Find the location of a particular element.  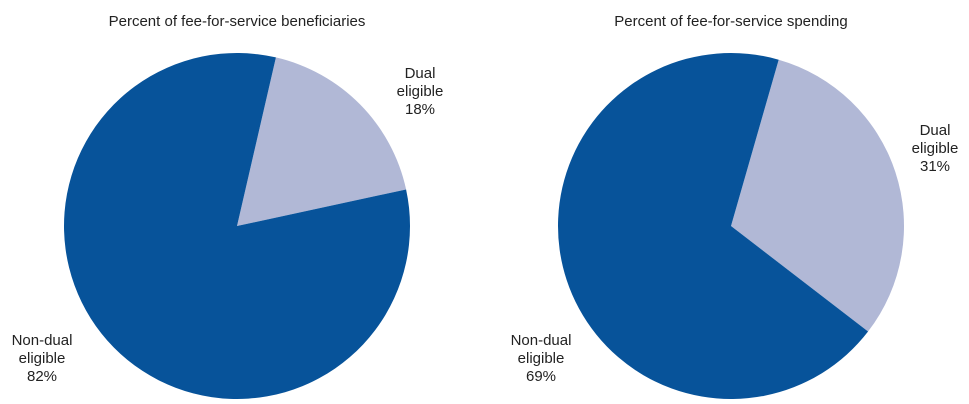

chart-title: Percent of fee-for-service beneficiaries is located at coordinates (237, 21).